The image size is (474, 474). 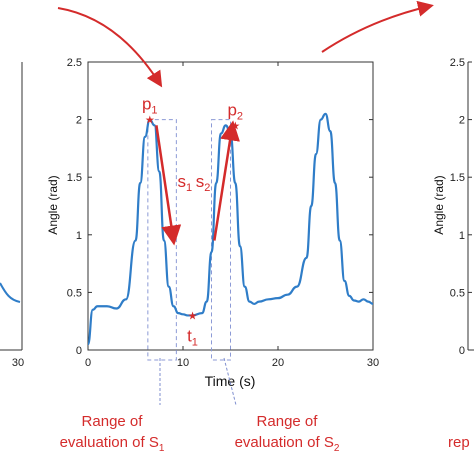 I want to click on top-left-curved-arrow, so click(x=110, y=47).